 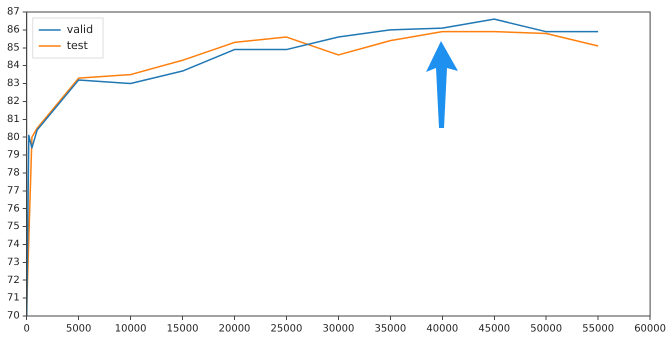 What do you see at coordinates (80, 29) in the screenshot?
I see `legend-label: valid` at bounding box center [80, 29].